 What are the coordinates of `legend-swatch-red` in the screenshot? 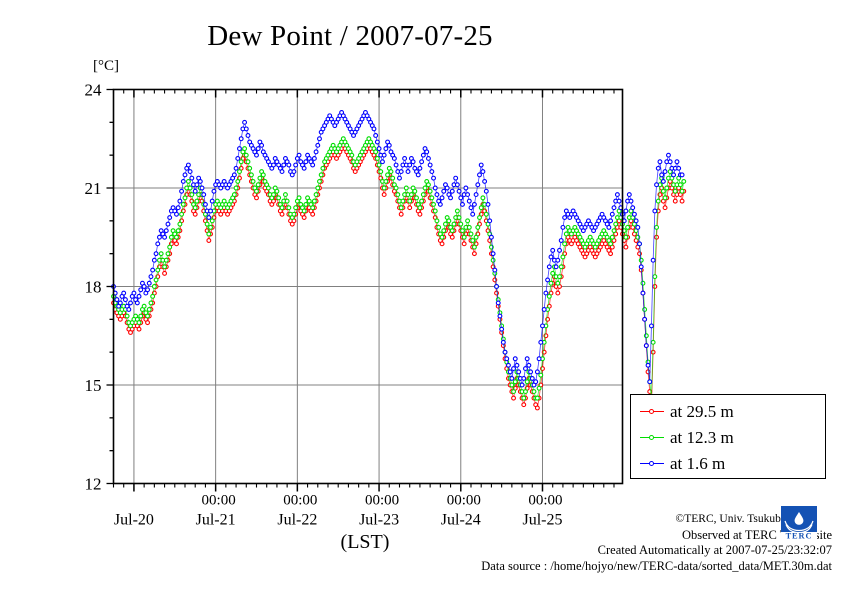 It's located at (652, 412).